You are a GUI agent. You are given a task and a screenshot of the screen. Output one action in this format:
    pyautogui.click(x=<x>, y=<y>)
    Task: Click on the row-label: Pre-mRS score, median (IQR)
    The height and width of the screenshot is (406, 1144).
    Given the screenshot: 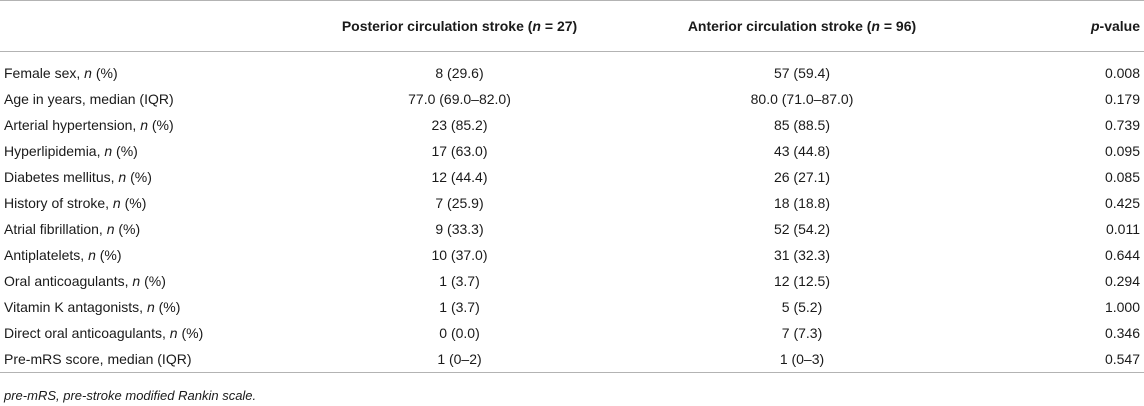 What is the action you would take?
    pyautogui.click(x=159, y=359)
    